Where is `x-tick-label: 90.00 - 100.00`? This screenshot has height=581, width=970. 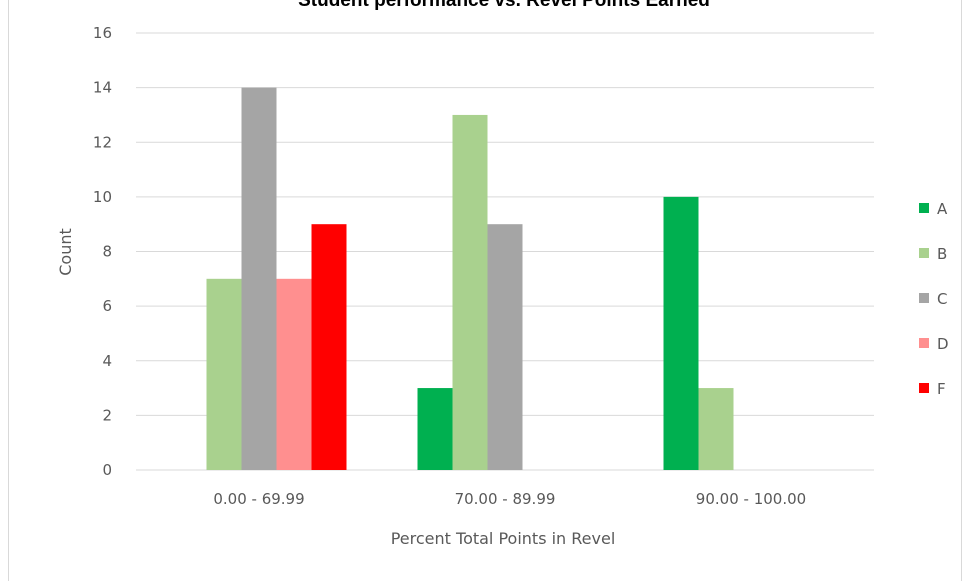
x-tick-label: 90.00 - 100.00 is located at coordinates (751, 499).